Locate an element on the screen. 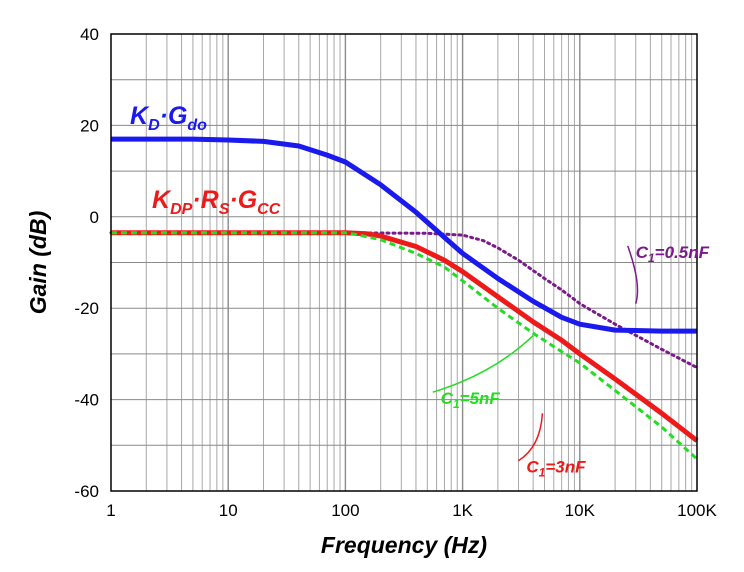  annotation-leader-c1_5nf is located at coordinates (483, 364).